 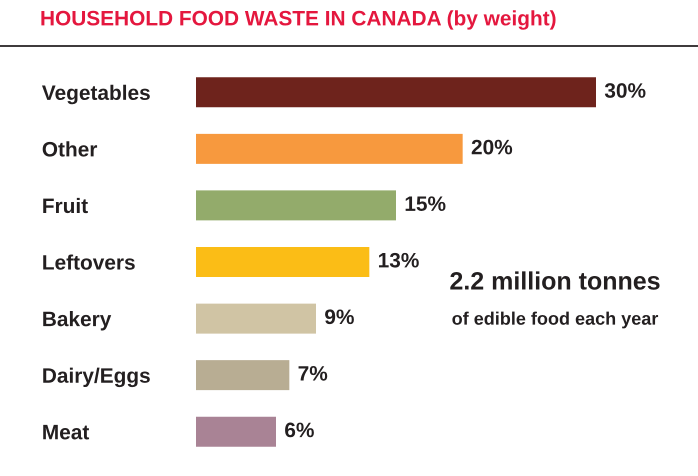 I want to click on annotation: of edible food each year, so click(x=555, y=320).